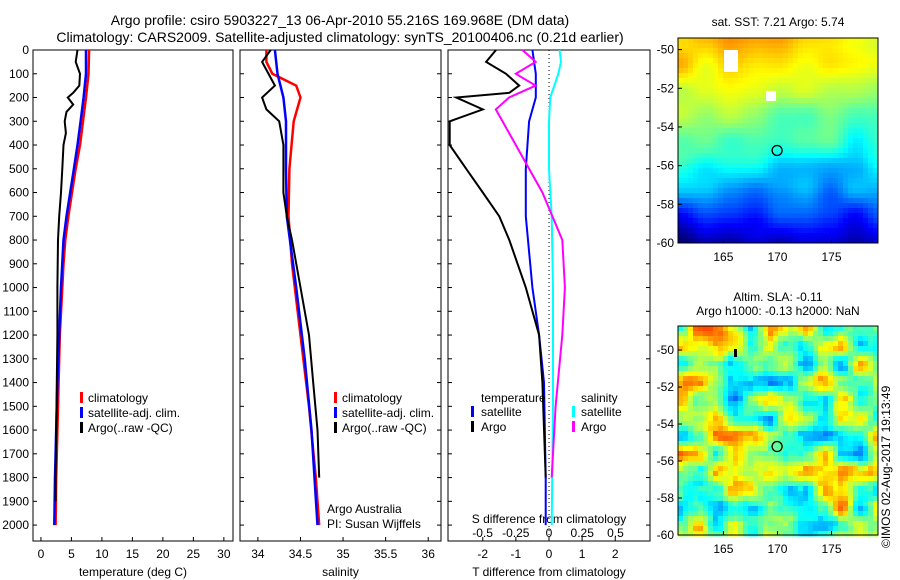  Describe the element at coordinates (513, 398) in the screenshot. I see `legend-temperature-title: temperature` at that location.